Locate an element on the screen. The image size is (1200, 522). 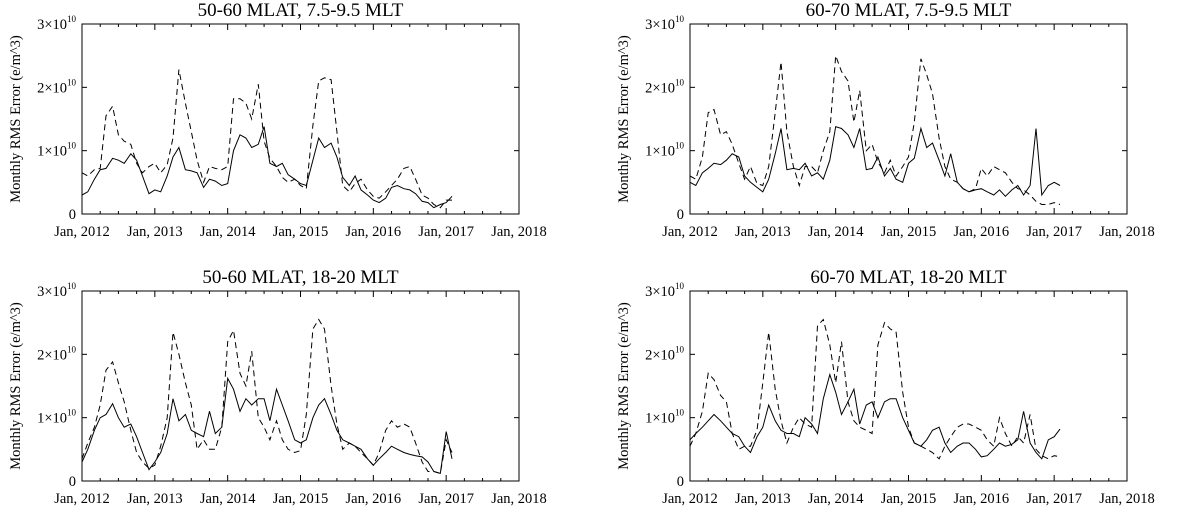
chart-title: 60-70 MLAT, 18-20 MLT is located at coordinates (908, 277).